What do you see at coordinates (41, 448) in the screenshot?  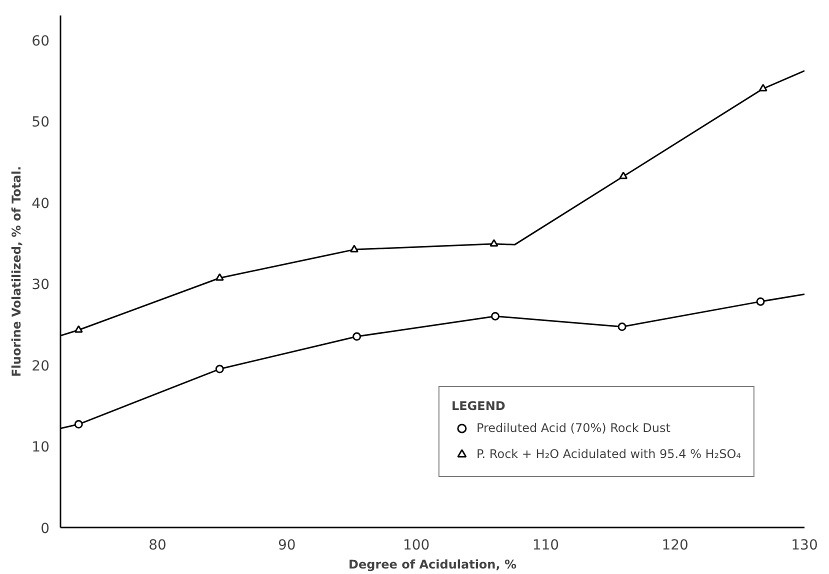 I see `y-tick-label: 10` at bounding box center [41, 448].